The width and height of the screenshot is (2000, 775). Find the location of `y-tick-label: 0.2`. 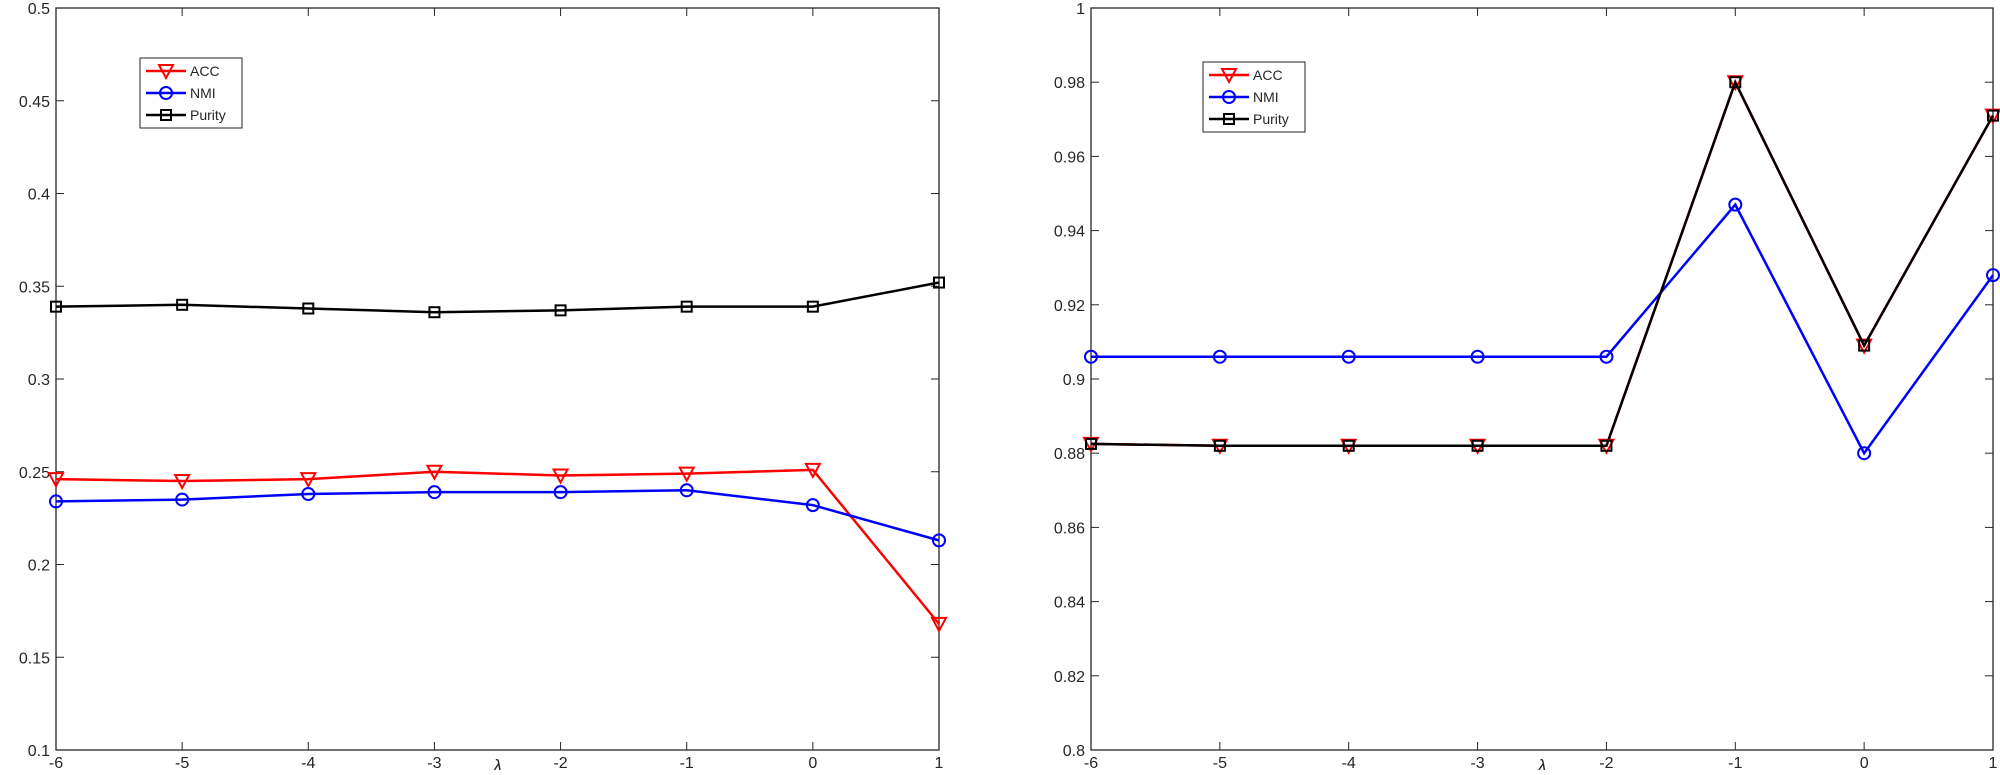

y-tick-label: 0.2 is located at coordinates (39, 566).